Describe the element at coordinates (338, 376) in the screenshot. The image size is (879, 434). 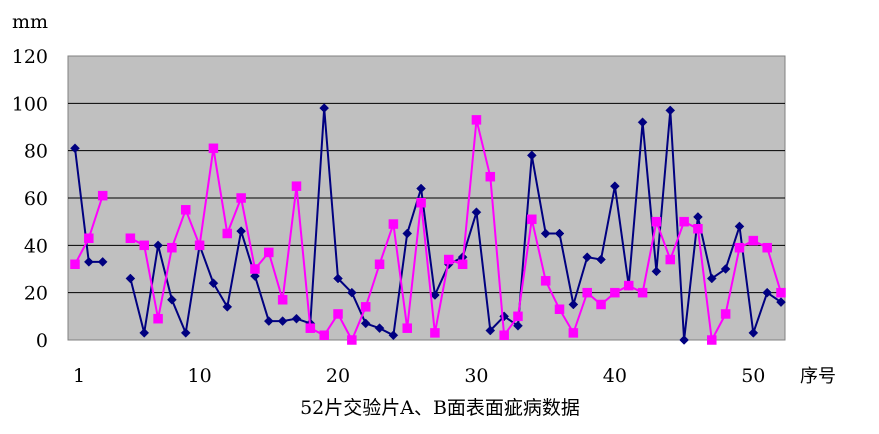
I see `x-tick-label-20: 20` at that location.